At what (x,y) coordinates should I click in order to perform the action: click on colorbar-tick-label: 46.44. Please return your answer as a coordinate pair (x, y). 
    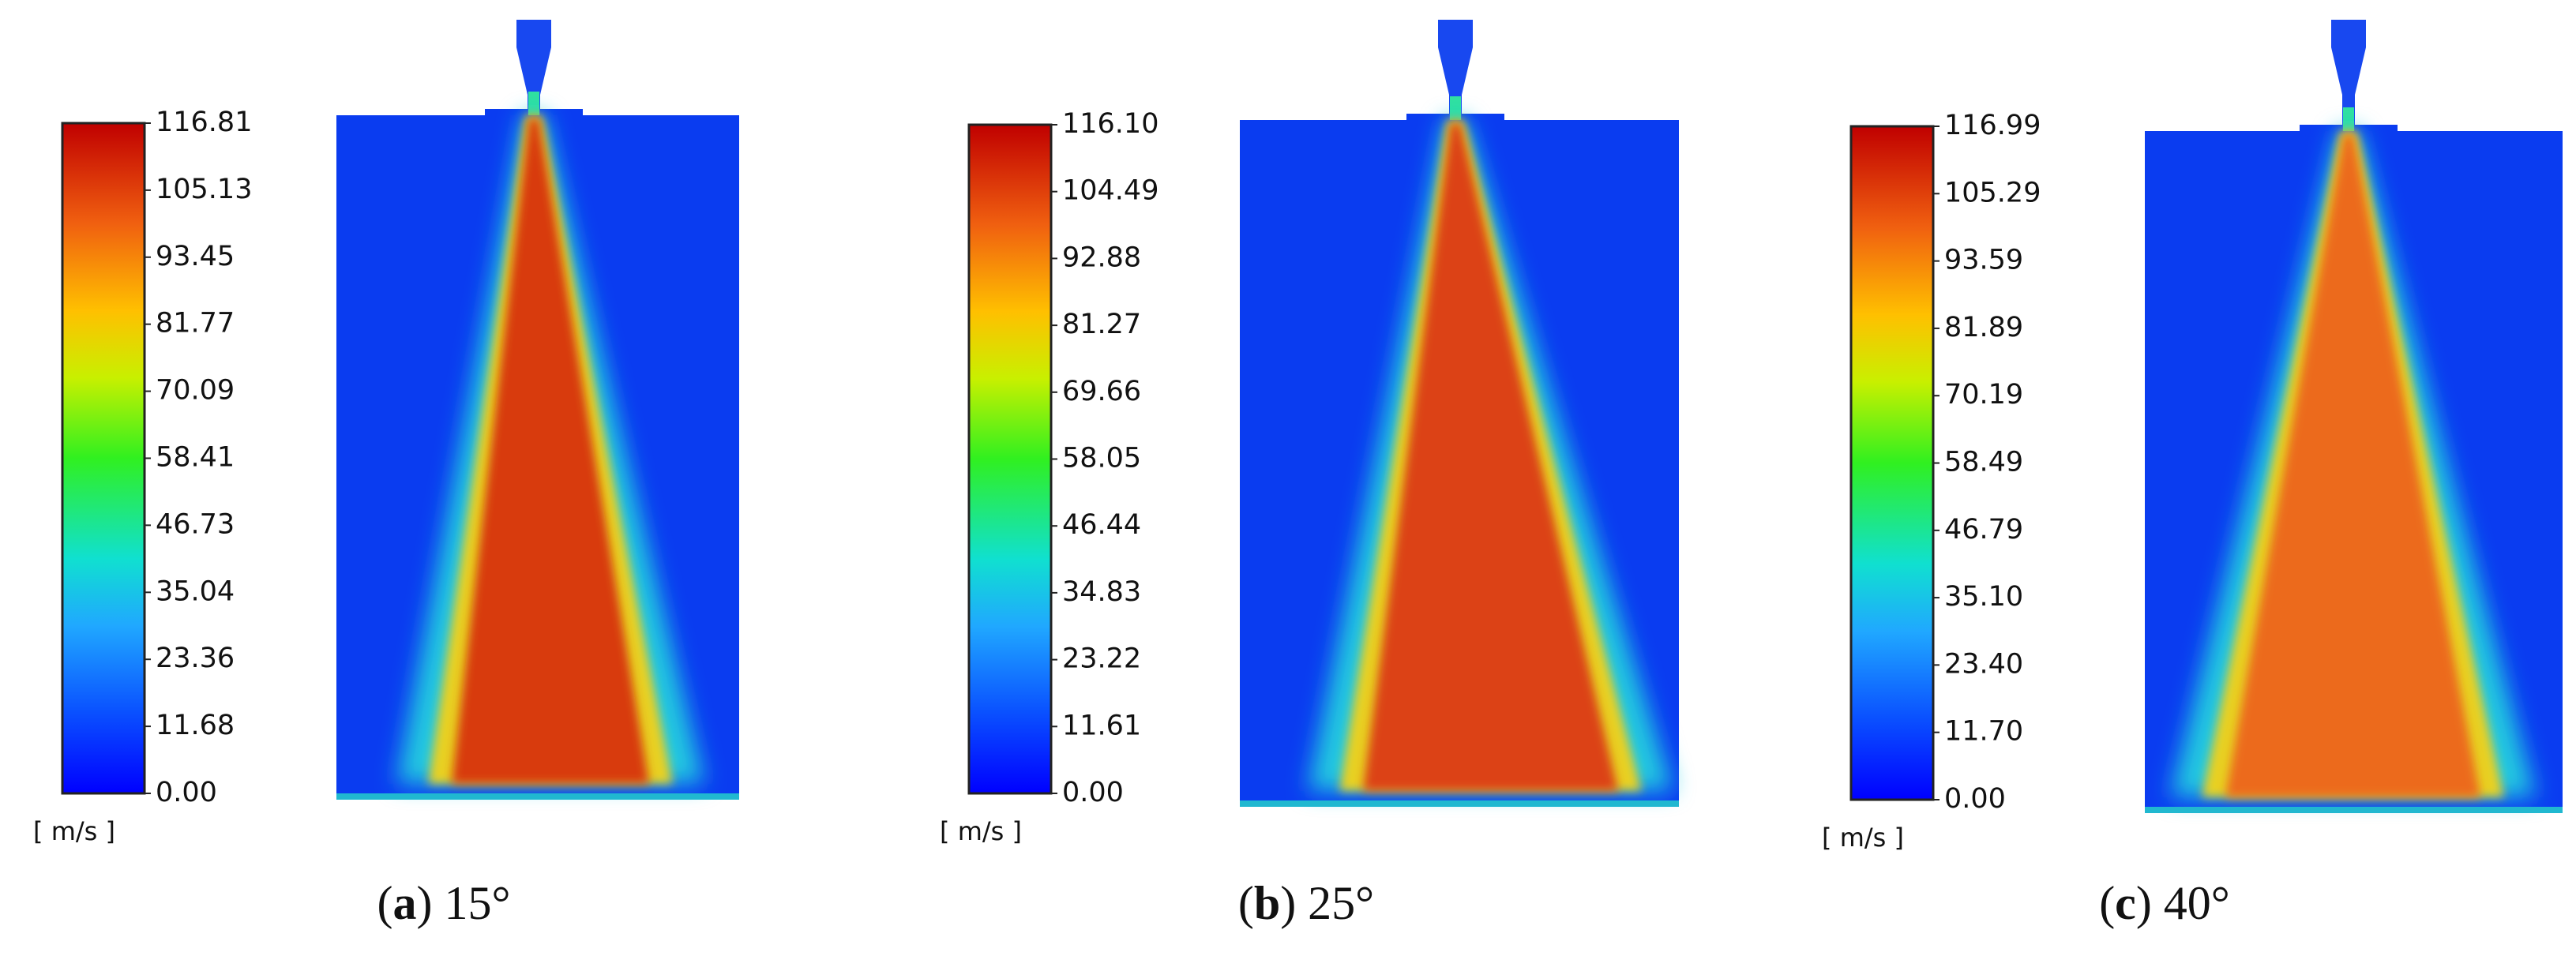
    Looking at the image, I should click on (1101, 525).